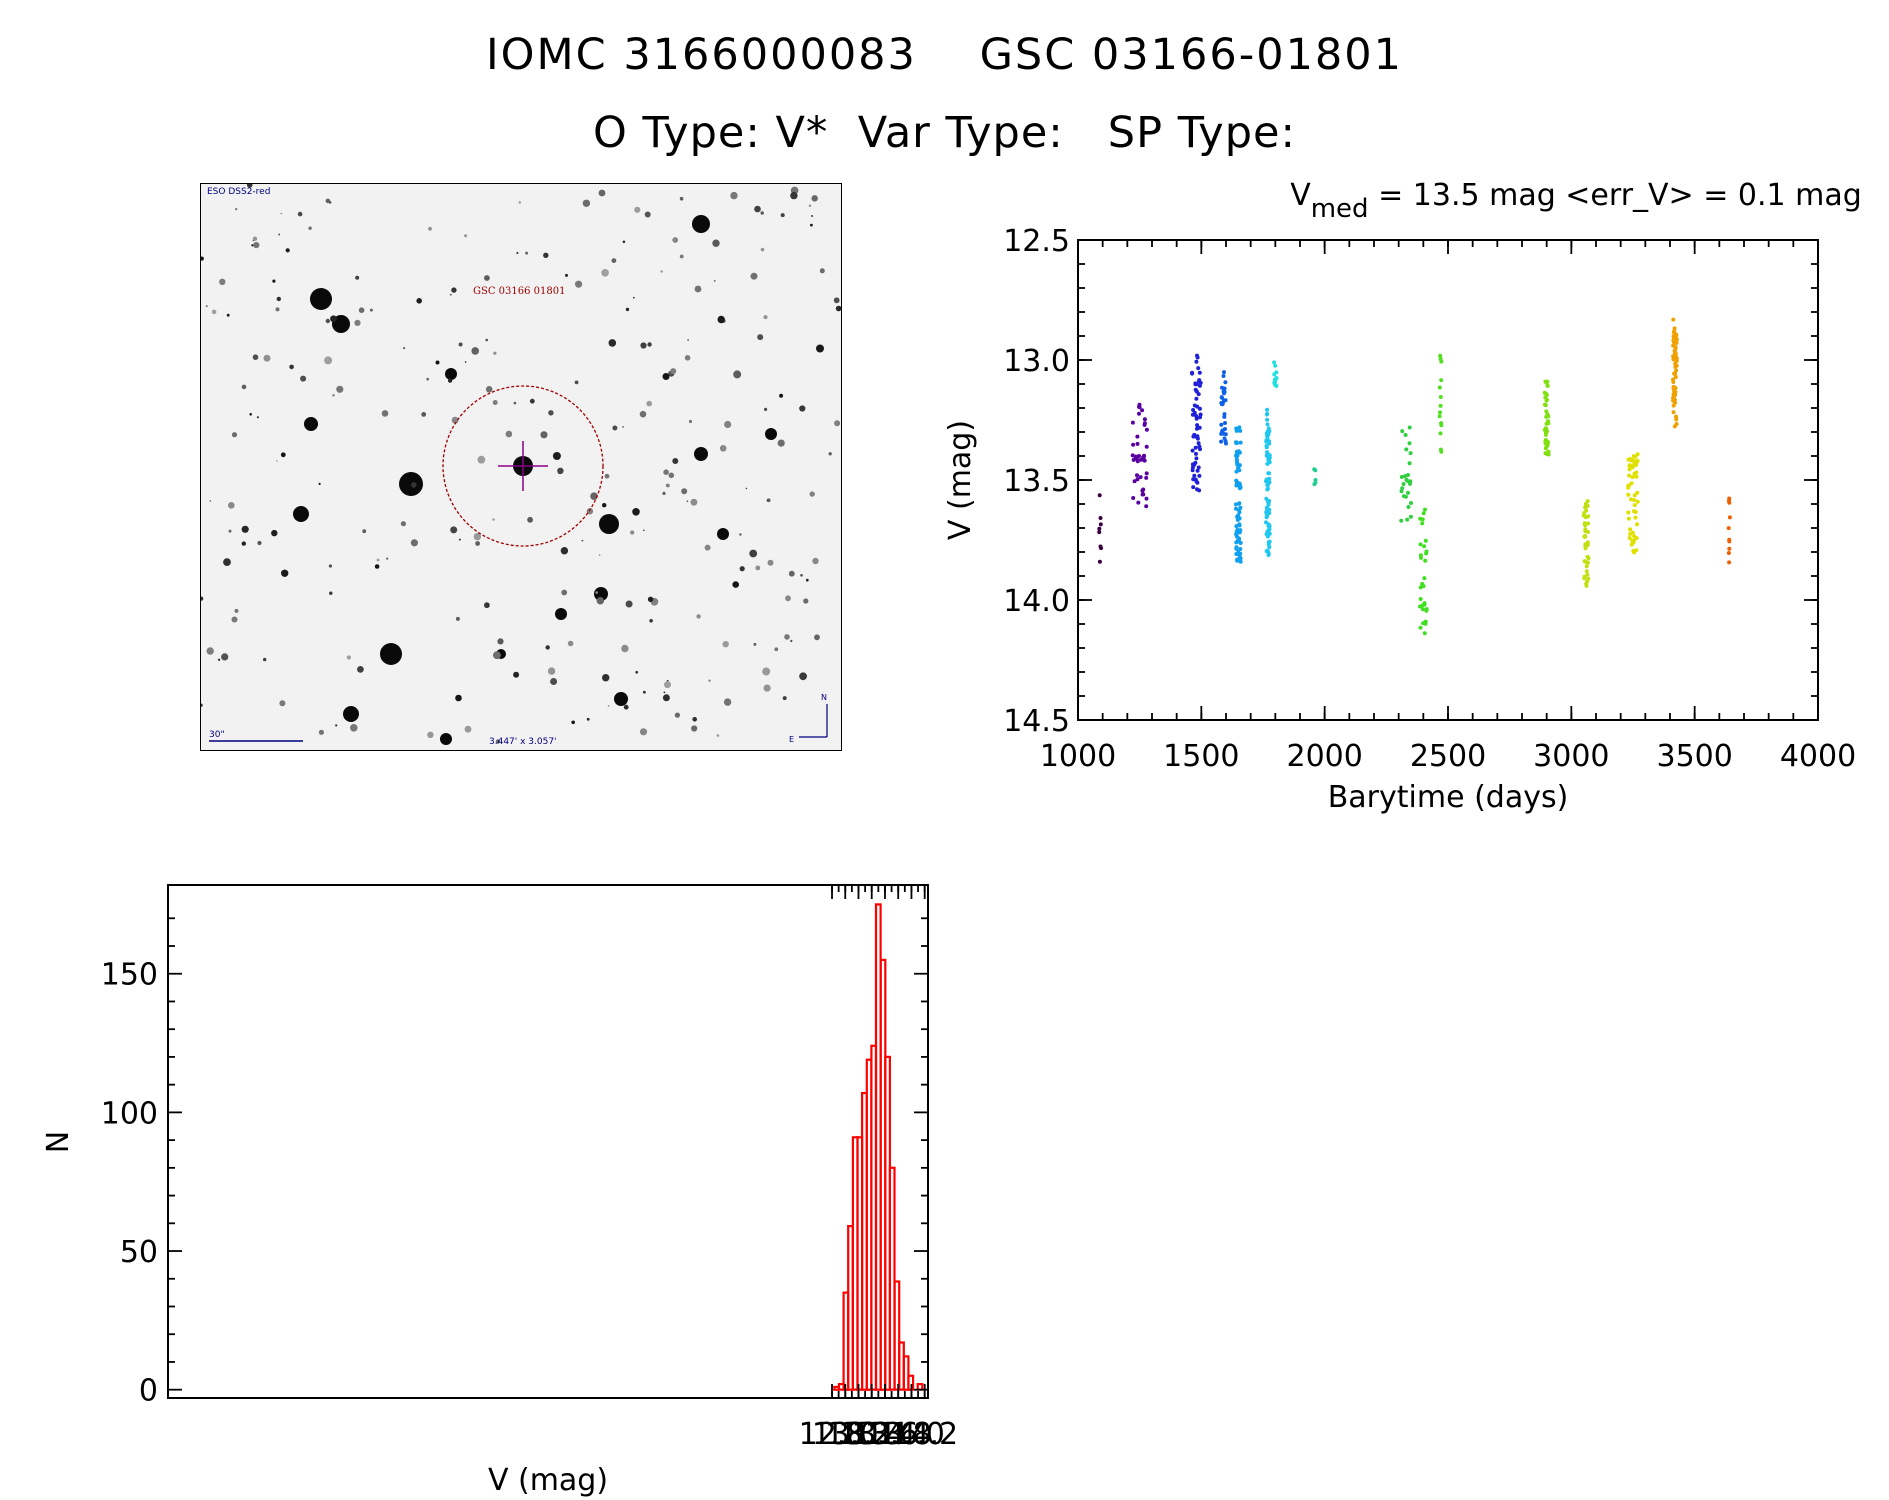  I want to click on chart-title-types: O Type: V* Var Type: SP Type:, so click(944, 133).